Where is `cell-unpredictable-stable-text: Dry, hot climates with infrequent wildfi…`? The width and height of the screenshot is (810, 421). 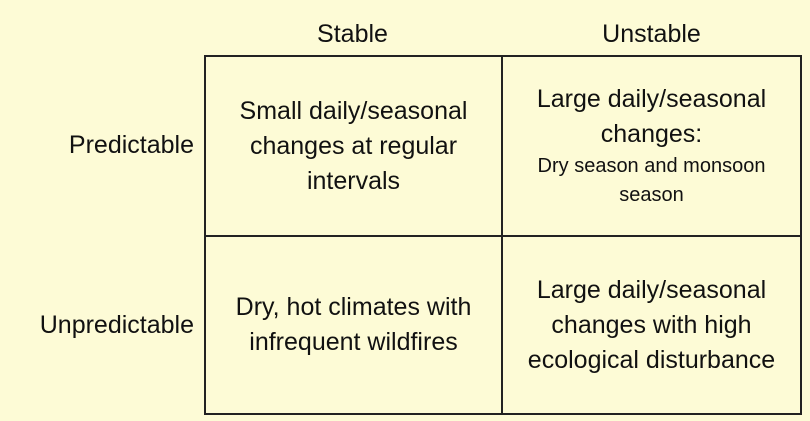 cell-unpredictable-stable-text: Dry, hot climates with infrequent wildfi… is located at coordinates (353, 324).